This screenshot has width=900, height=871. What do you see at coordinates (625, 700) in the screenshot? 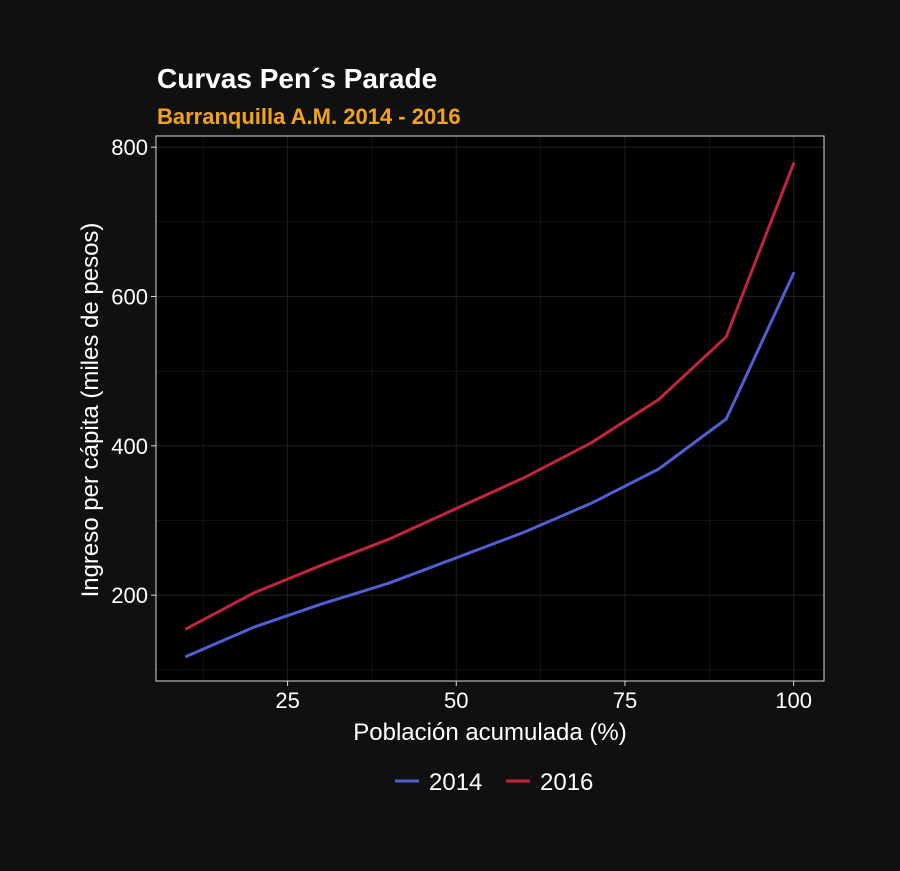
I see `x-tick-label: 75` at bounding box center [625, 700].